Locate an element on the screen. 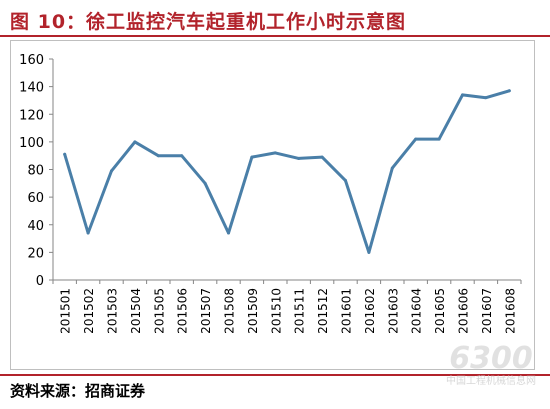  figure-title: 图 10：徐工监控汽车起重机工作小时示意图 is located at coordinates (208, 22).